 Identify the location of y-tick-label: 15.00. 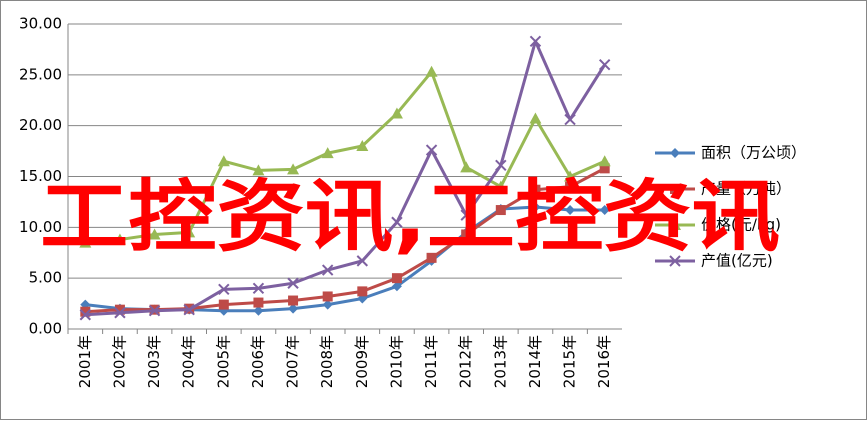
(40, 176).